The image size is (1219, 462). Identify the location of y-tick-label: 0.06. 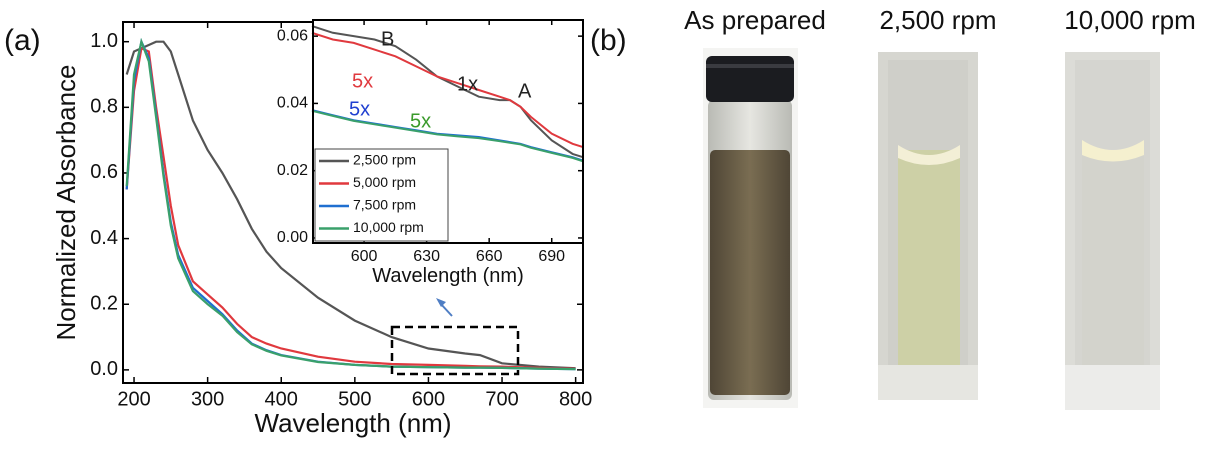
(292, 35).